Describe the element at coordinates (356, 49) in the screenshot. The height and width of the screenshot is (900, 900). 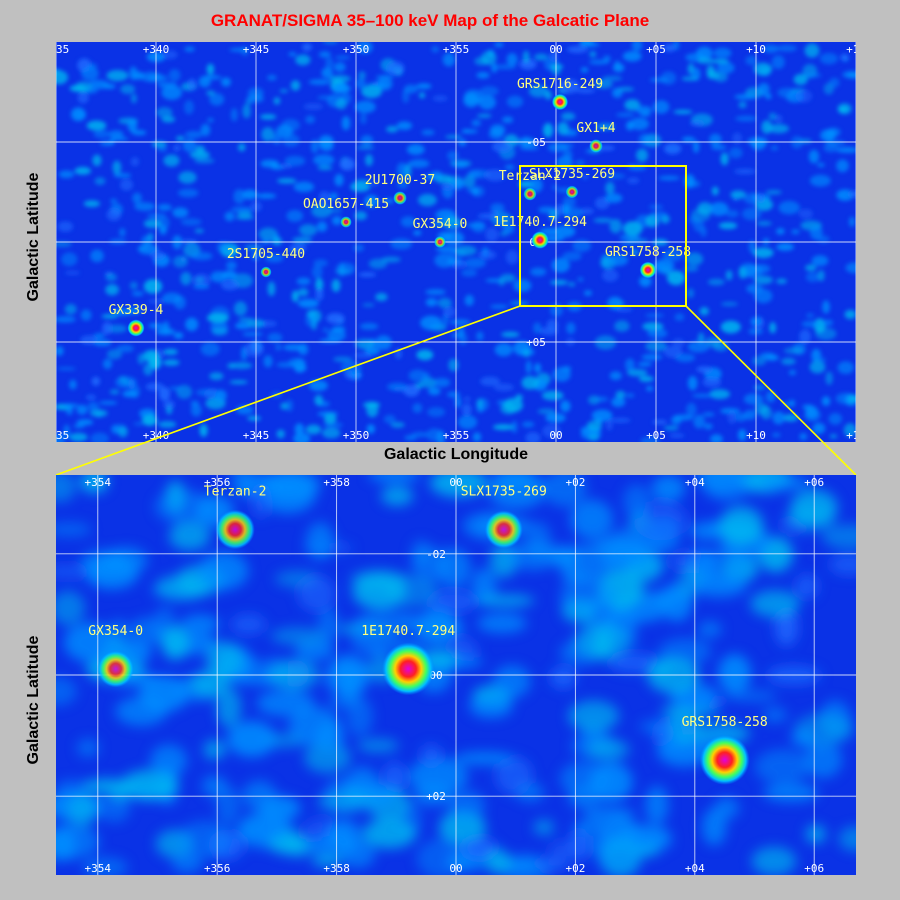
I see `lon-tick-label-top: +350` at that location.